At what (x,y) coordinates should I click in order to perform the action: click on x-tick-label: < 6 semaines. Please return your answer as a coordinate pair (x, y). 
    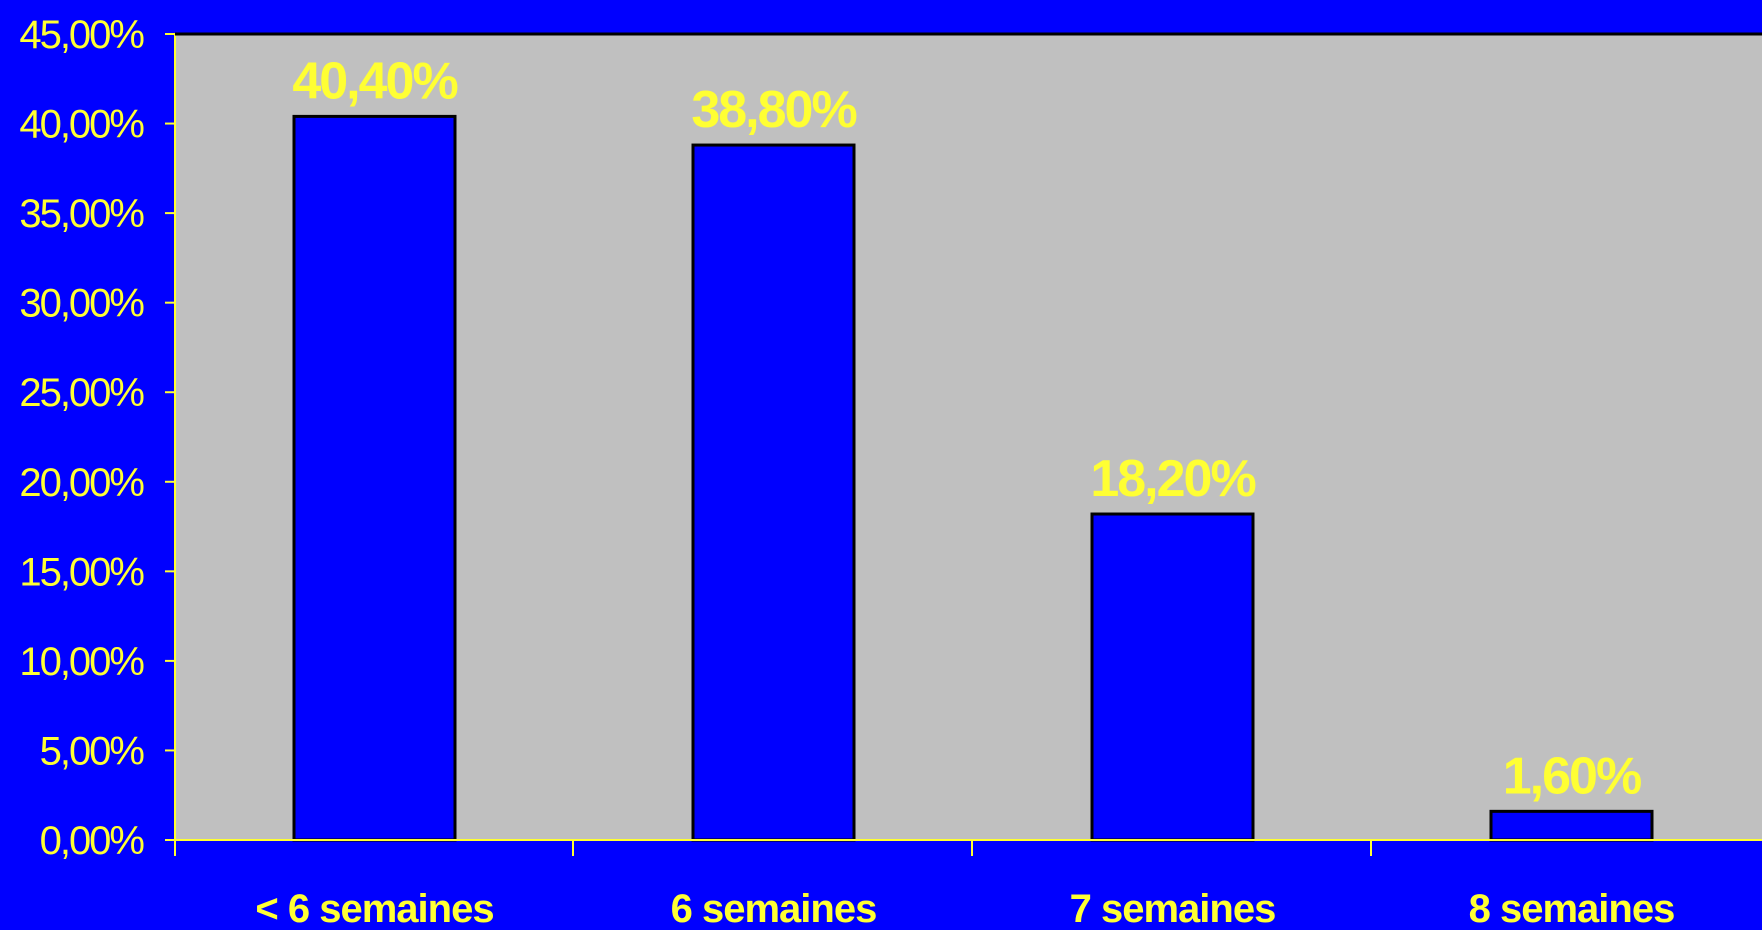
    Looking at the image, I should click on (374, 908).